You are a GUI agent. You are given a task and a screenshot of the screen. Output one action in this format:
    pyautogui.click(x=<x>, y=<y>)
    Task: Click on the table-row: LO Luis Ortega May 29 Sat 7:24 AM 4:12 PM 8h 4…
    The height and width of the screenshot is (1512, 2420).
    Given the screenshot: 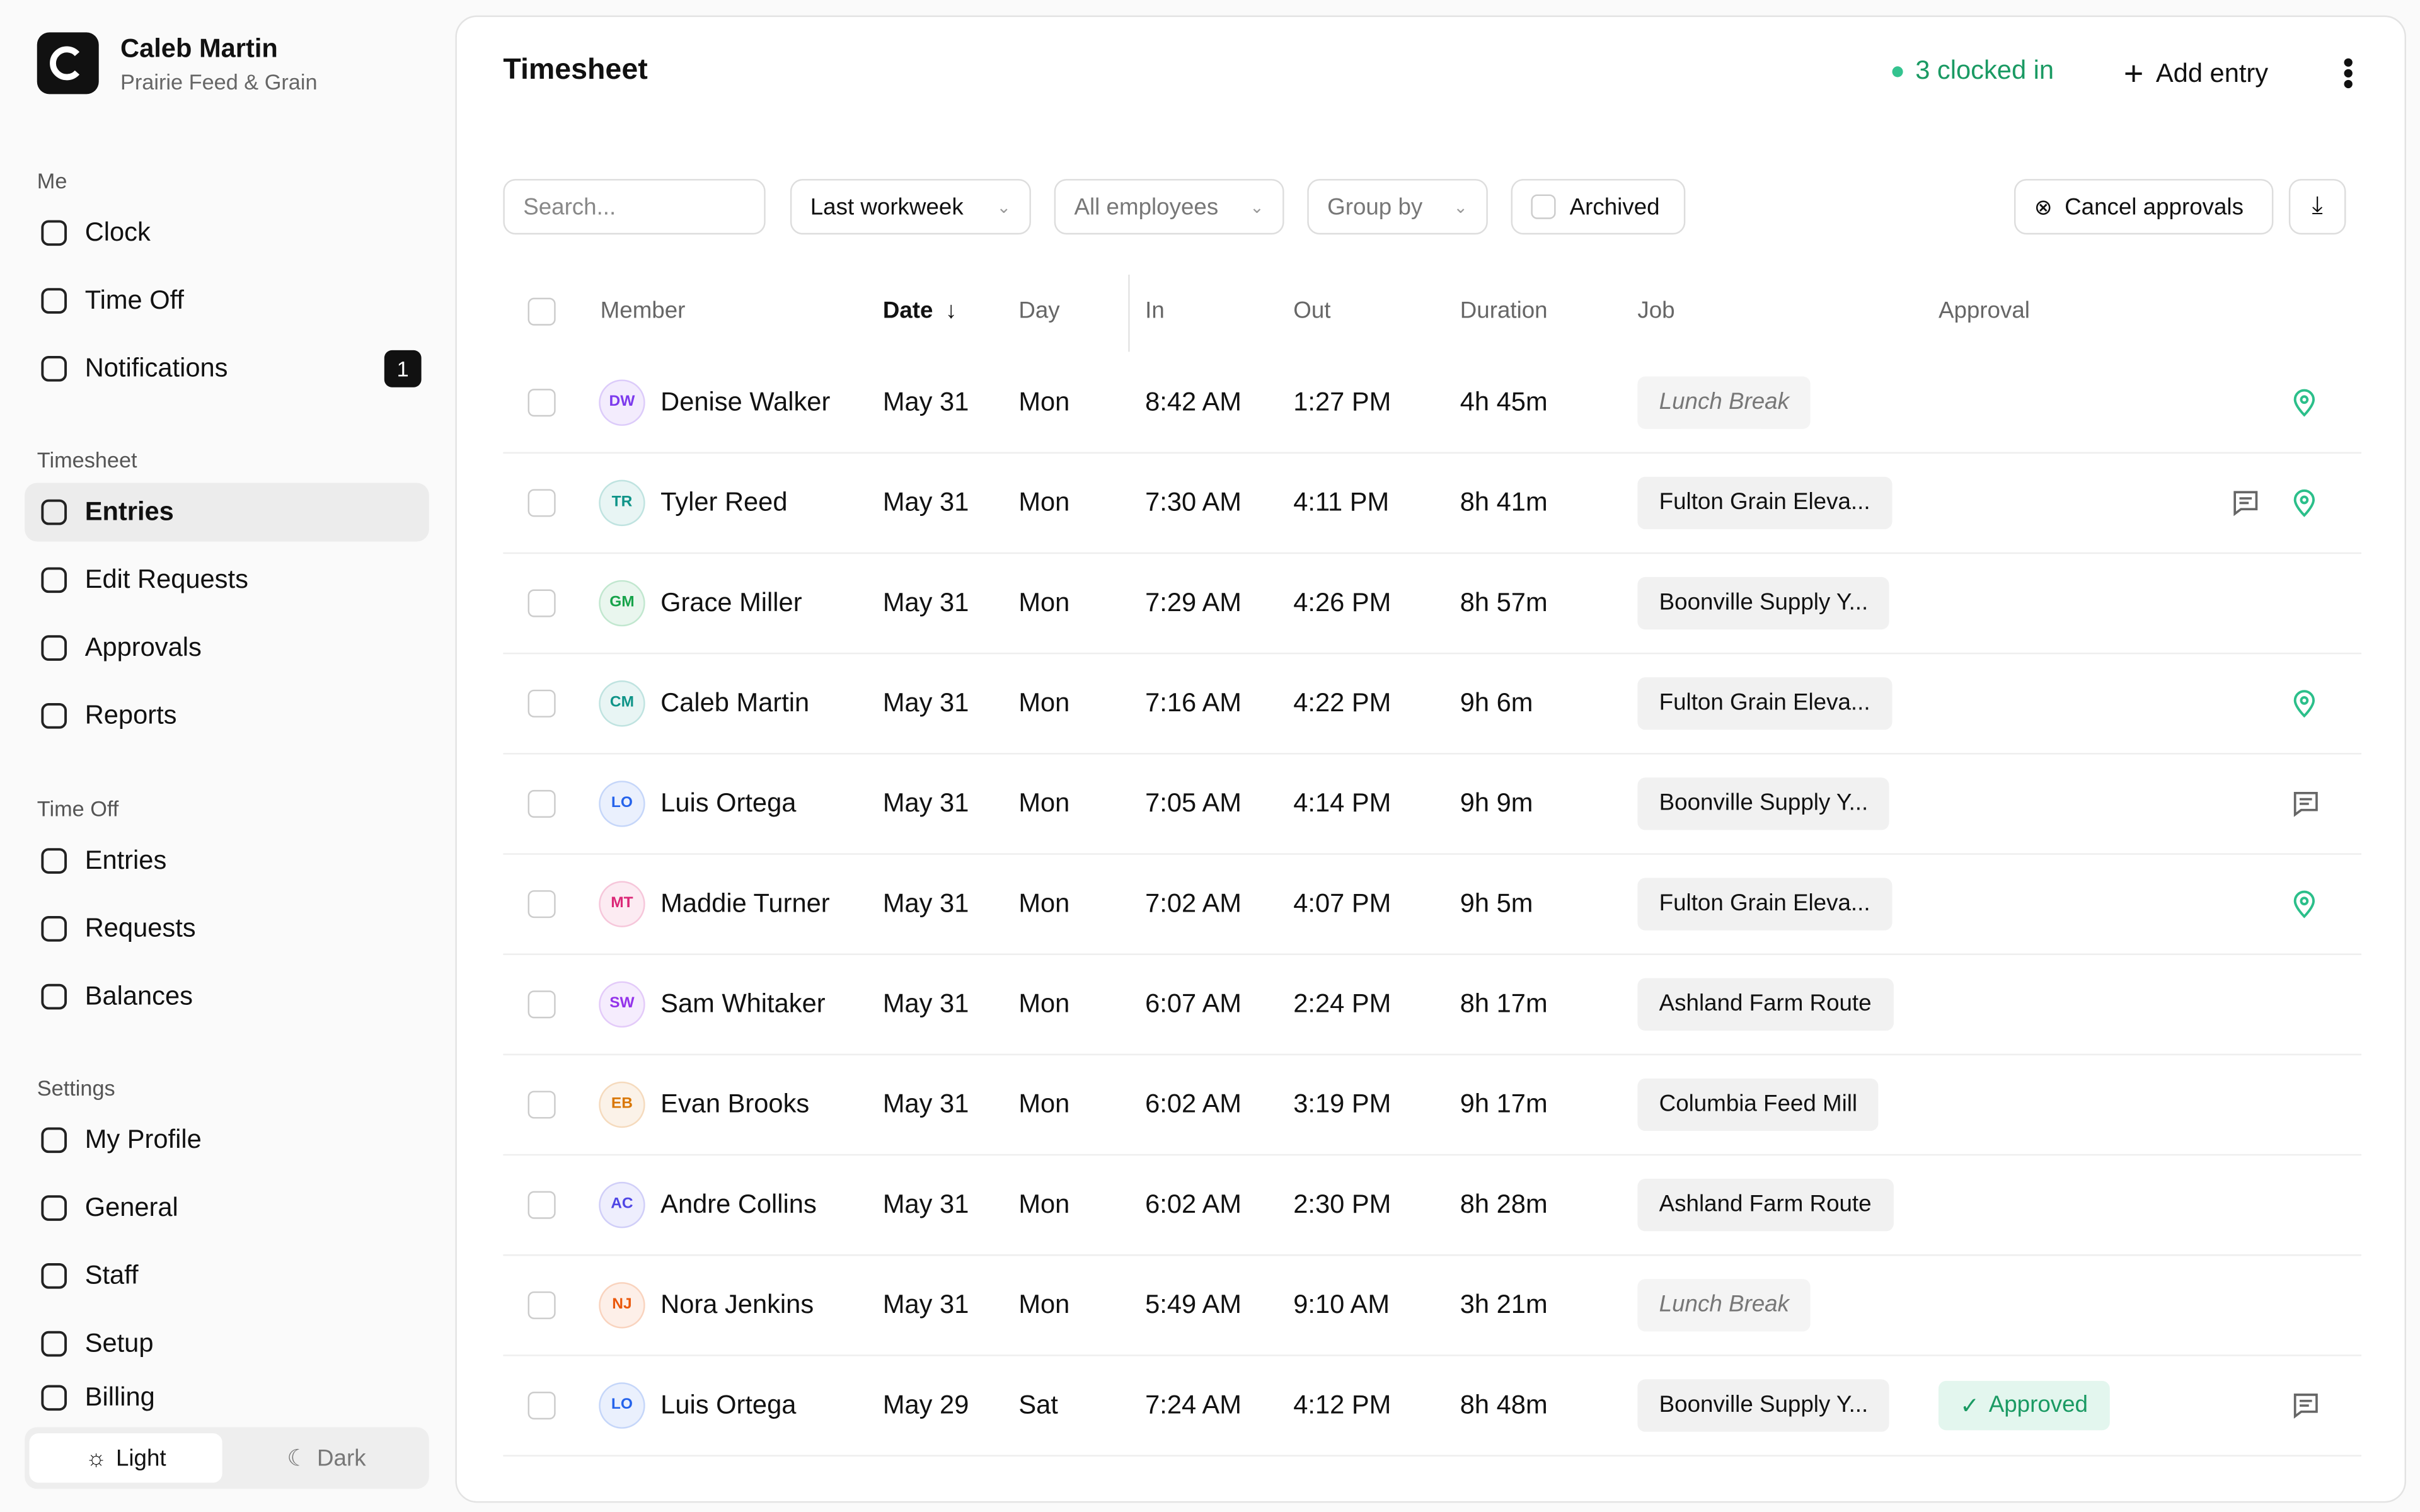 What is the action you would take?
    pyautogui.click(x=1432, y=1405)
    